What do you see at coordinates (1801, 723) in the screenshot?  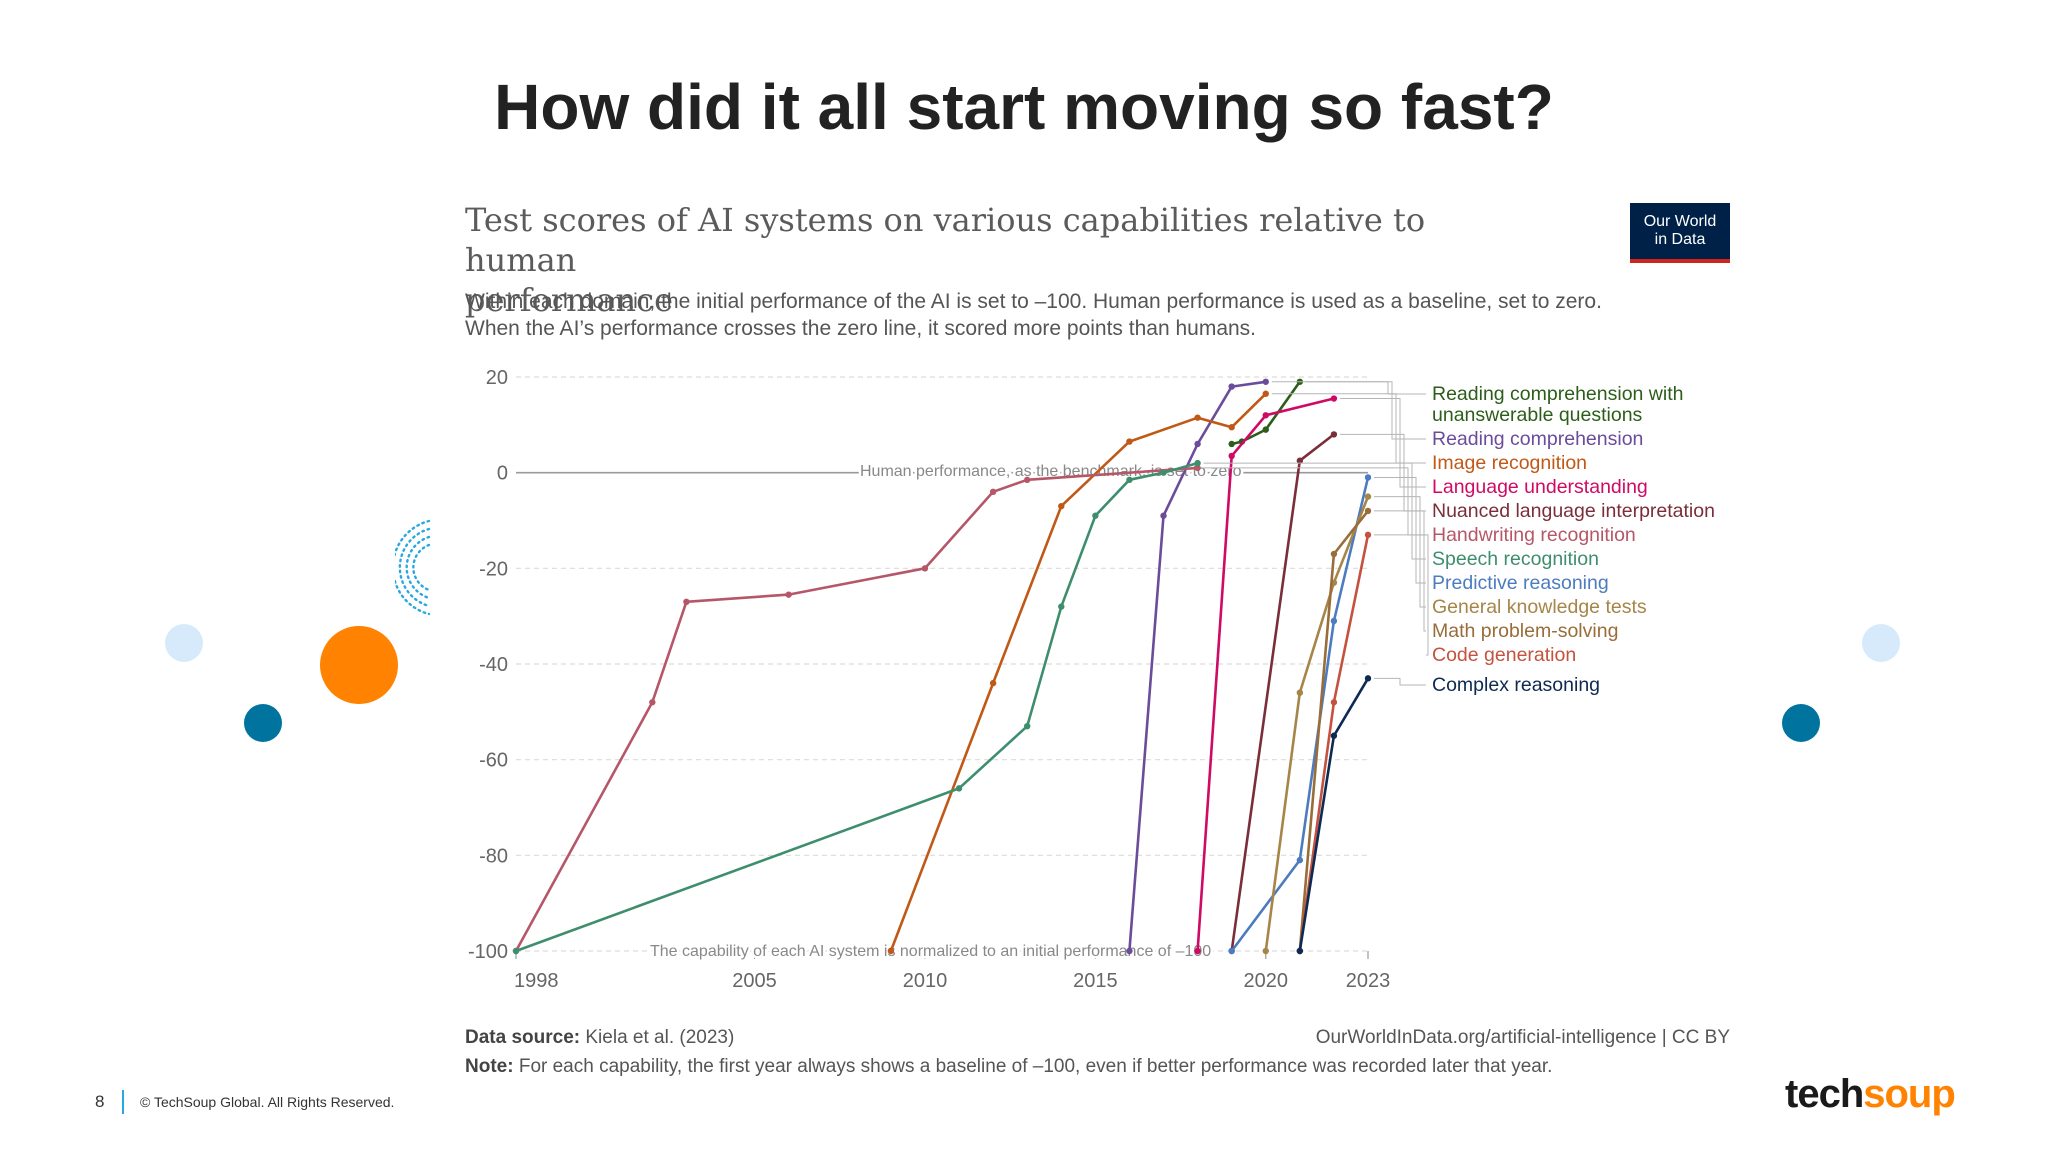 I see `decor-teal-dot-right` at bounding box center [1801, 723].